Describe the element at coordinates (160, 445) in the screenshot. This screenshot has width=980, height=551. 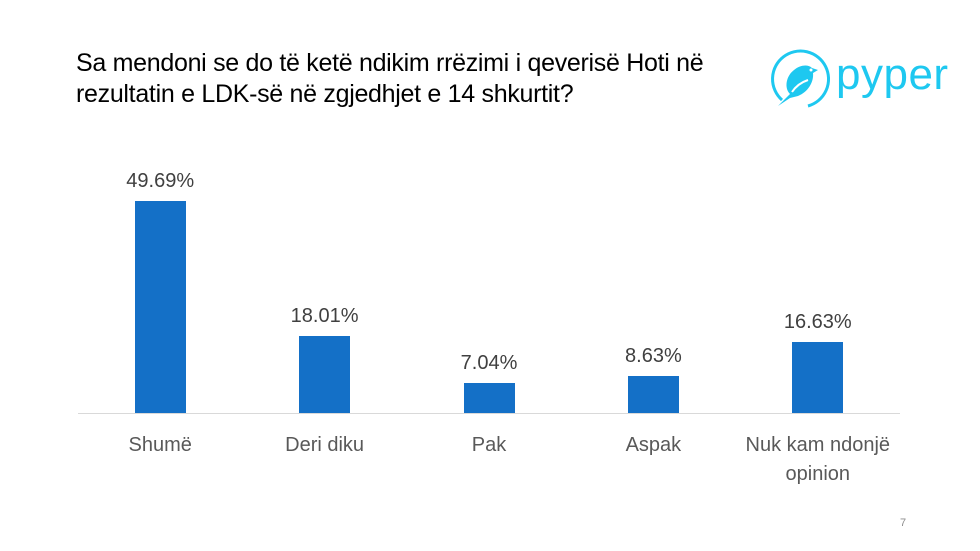
I see `category-label: Shumë` at that location.